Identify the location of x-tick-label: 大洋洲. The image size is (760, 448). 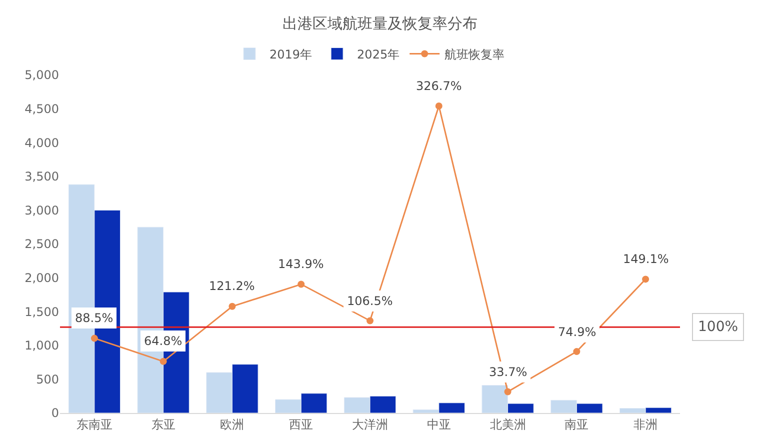
(370, 424).